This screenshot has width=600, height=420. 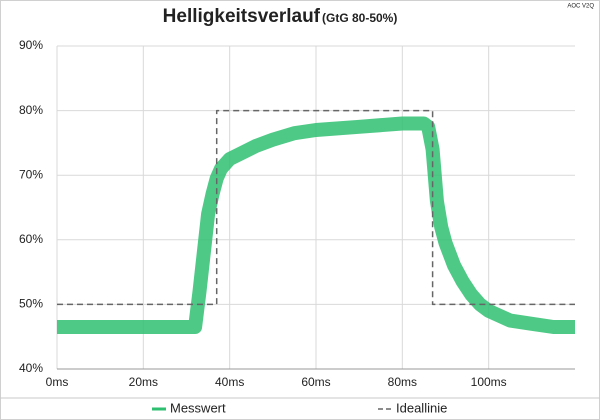 I want to click on chart-title: Helligkeitsverlauf, so click(x=242, y=16).